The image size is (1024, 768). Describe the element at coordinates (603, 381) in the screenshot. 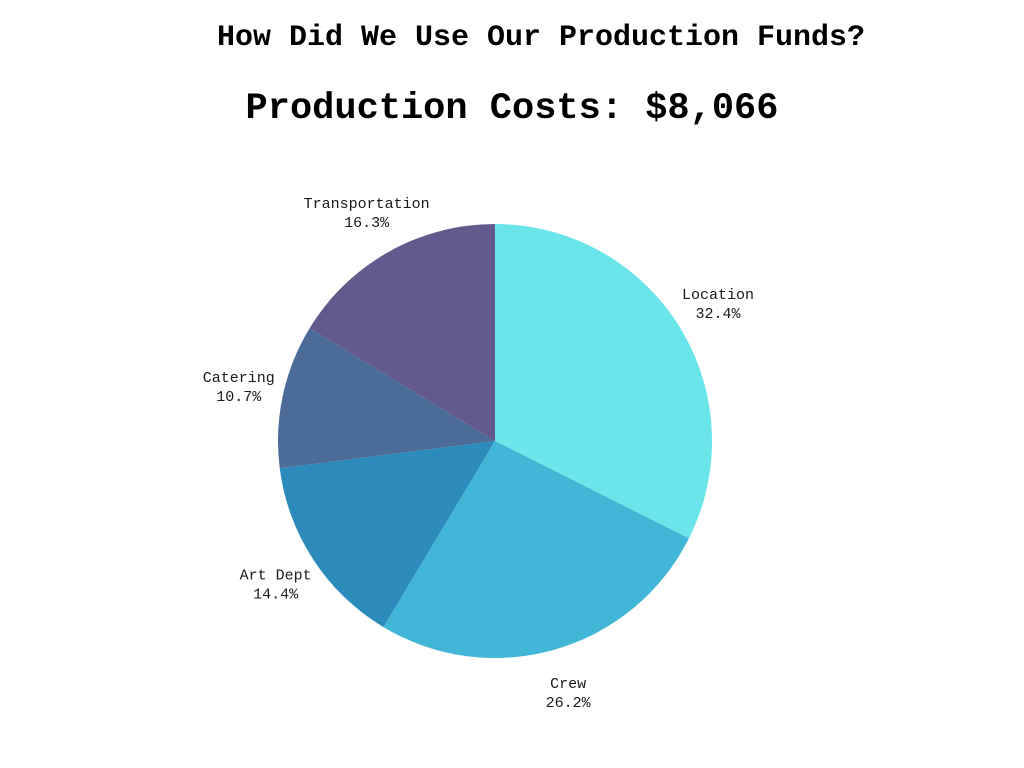

I see `pie-slice-location` at that location.